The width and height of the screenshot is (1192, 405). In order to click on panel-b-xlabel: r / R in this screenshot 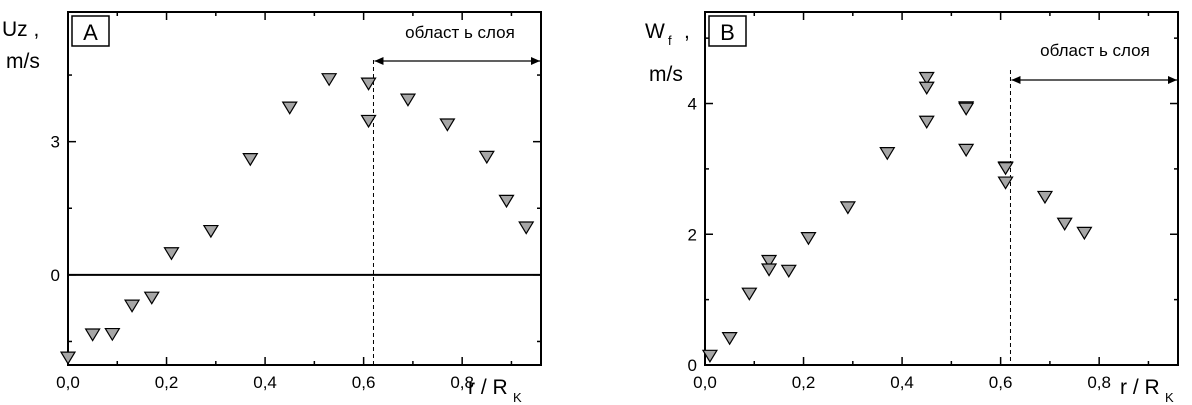, I will do `click(1140, 387)`.